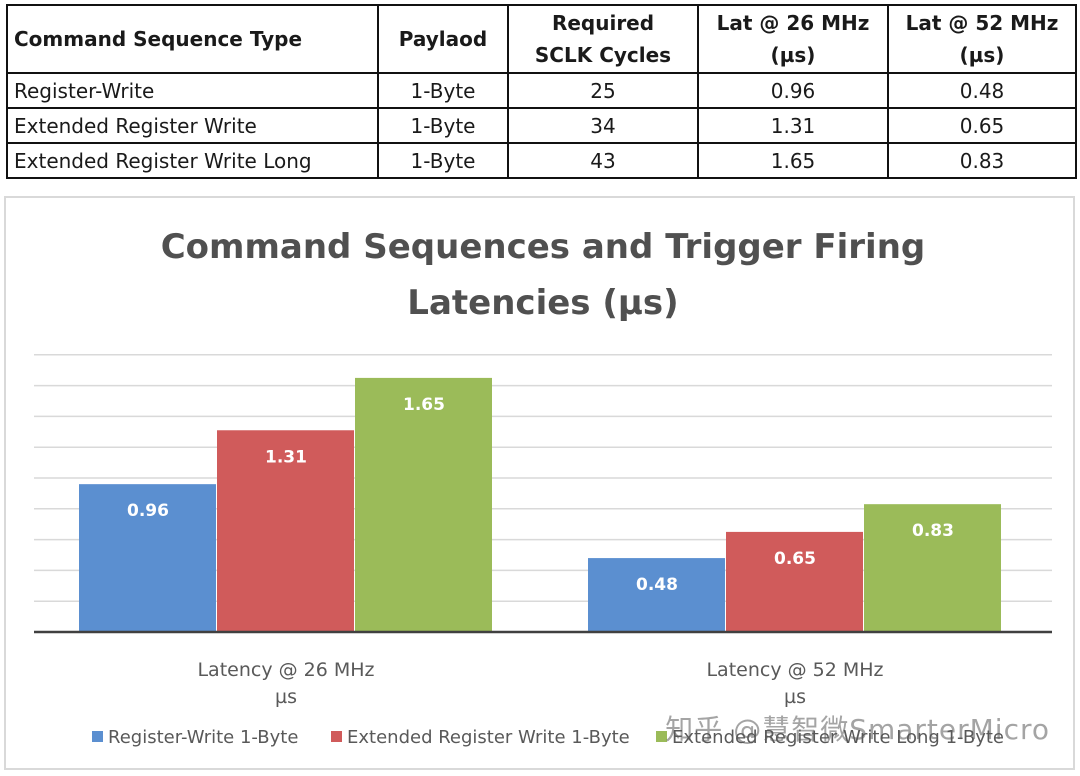 This screenshot has width=1080, height=776. I want to click on cell-type: Register-Write, so click(192, 90).